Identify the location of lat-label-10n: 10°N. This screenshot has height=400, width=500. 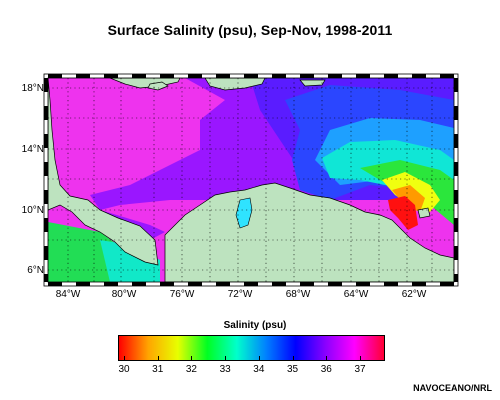
(33, 210).